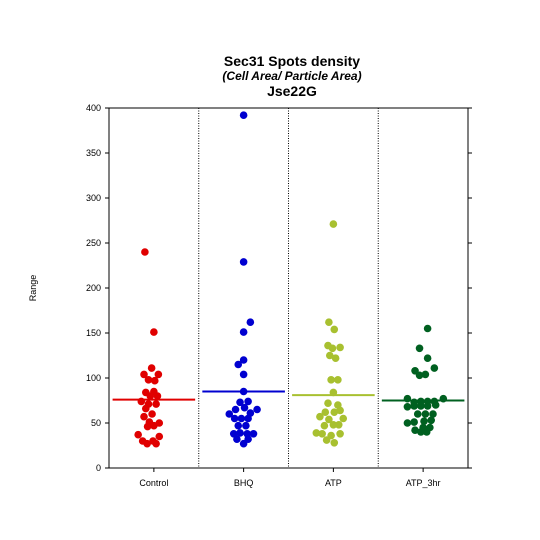 This screenshot has width=540, height=540. Describe the element at coordinates (153, 483) in the screenshot. I see `x-tick-label: Control` at that location.